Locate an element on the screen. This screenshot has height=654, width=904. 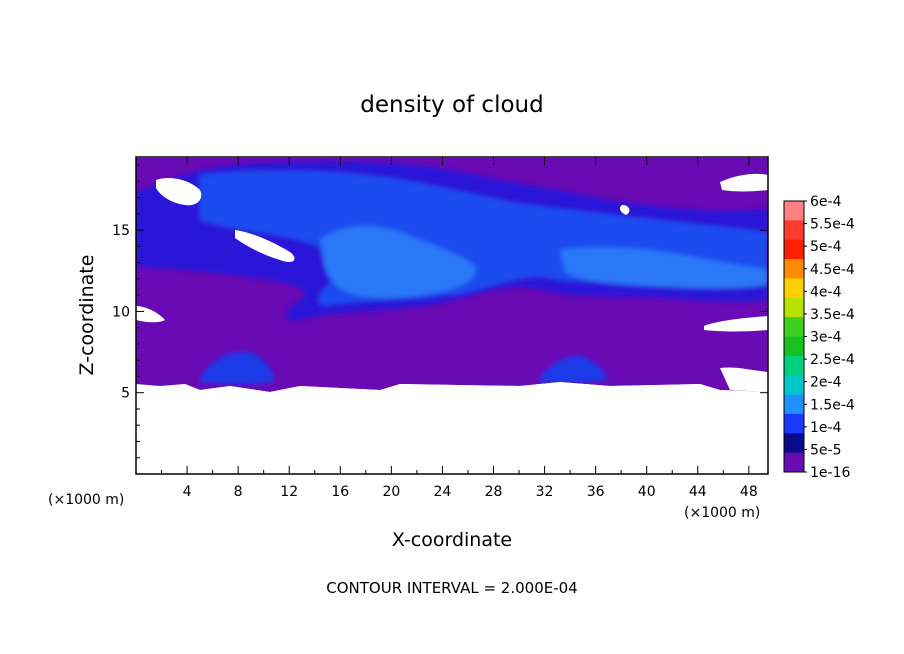
x-tick-label: 20 is located at coordinates (391, 492).